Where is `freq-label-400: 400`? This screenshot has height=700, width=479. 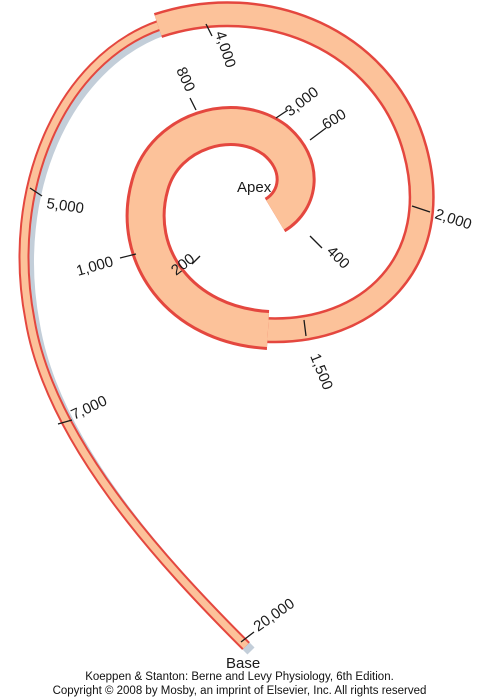
freq-label-400: 400 is located at coordinates (338, 258).